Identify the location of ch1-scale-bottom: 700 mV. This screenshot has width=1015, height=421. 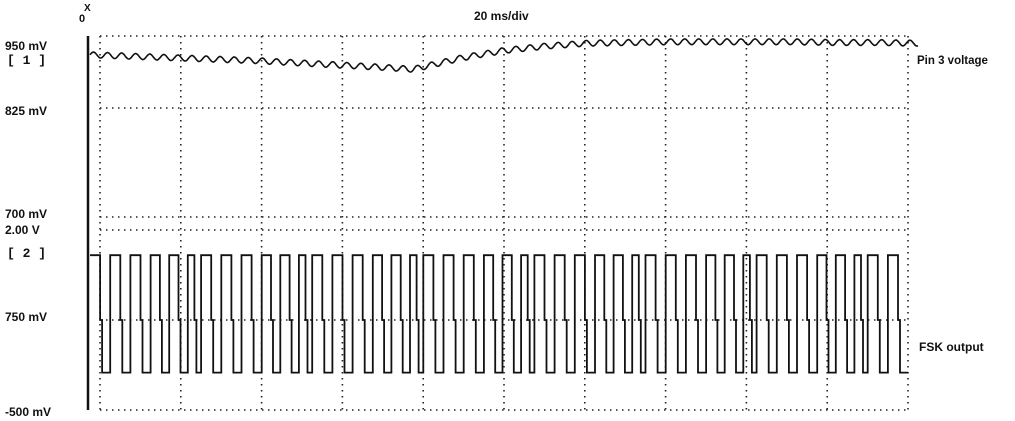
(26, 214).